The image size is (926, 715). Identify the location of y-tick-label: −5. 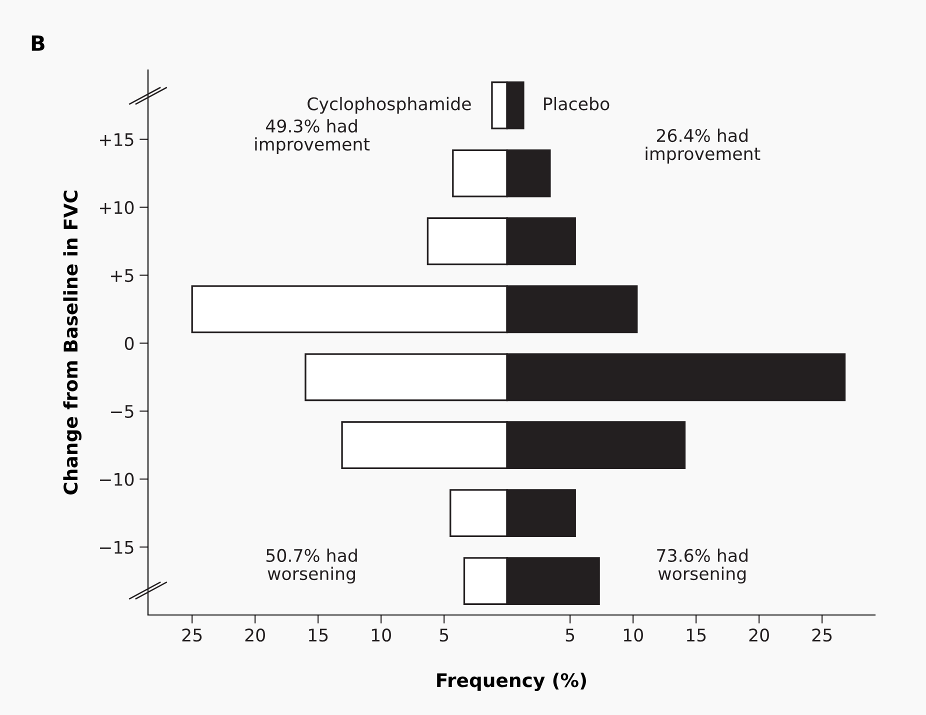
(122, 411).